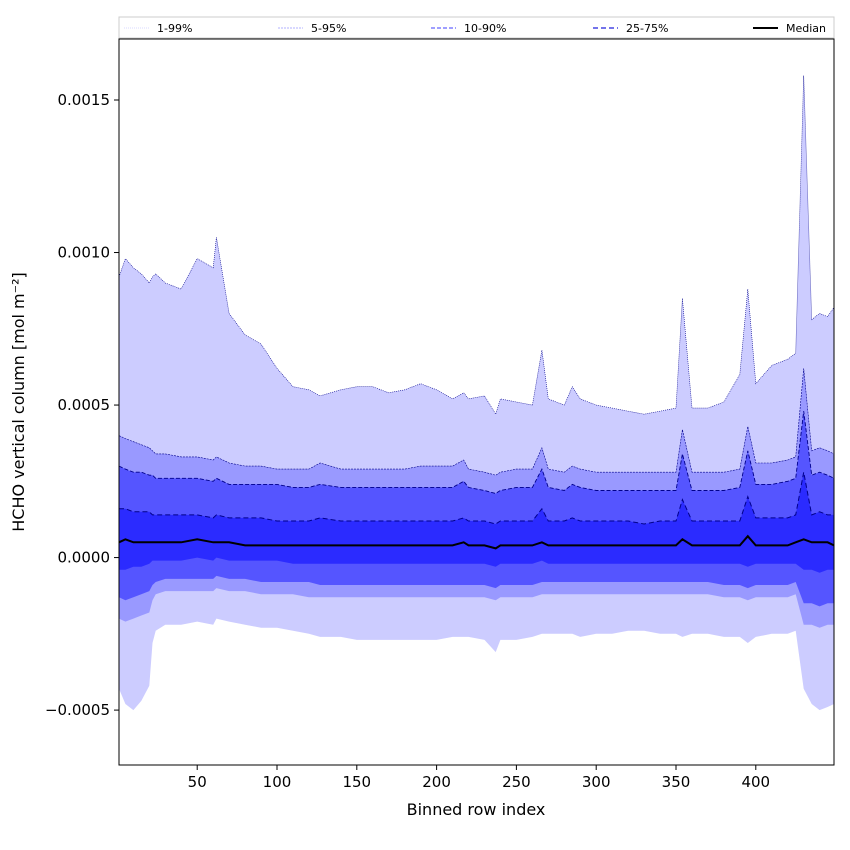 This screenshot has height=850, width=850. What do you see at coordinates (476, 809) in the screenshot?
I see `x-axis-label: Binned row index` at bounding box center [476, 809].